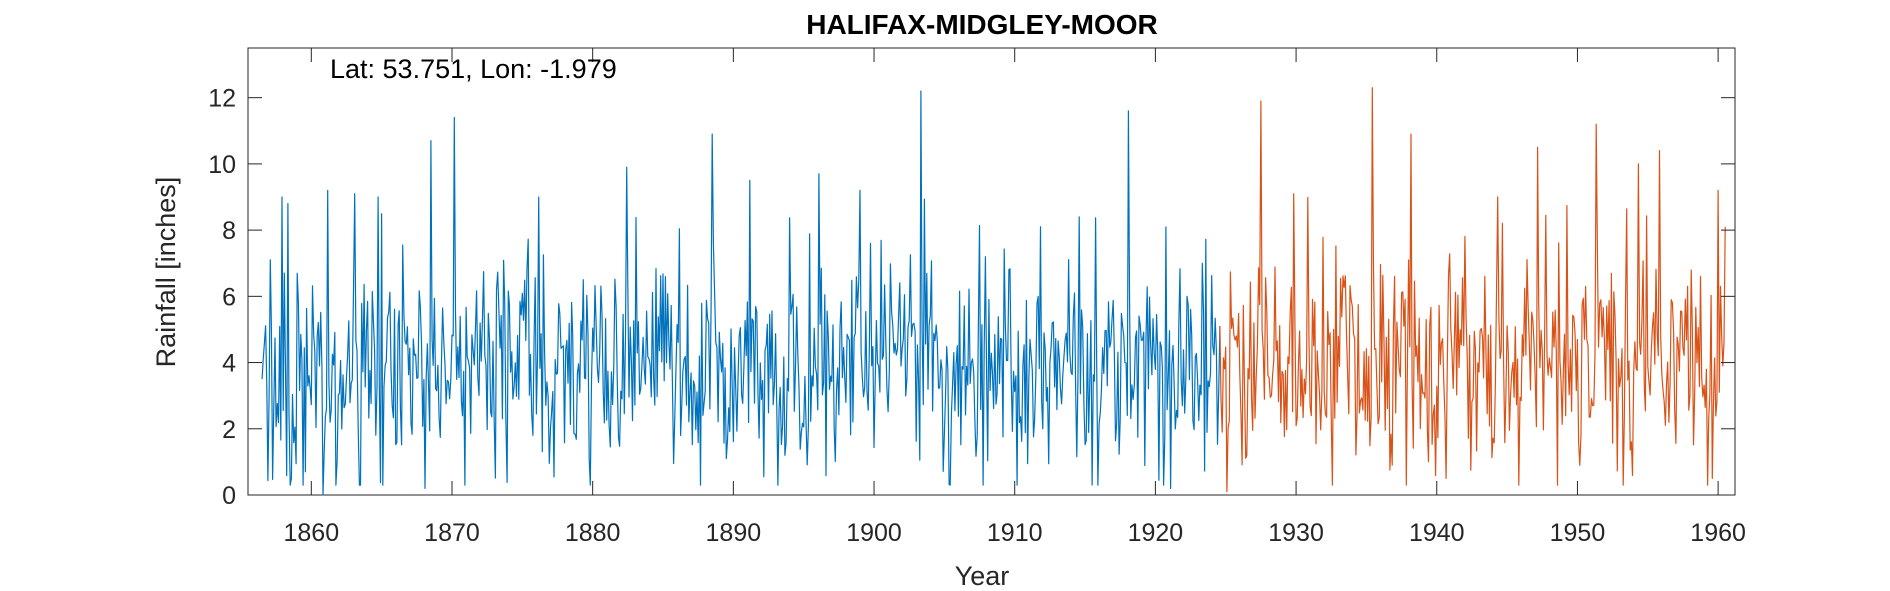 This screenshot has width=1890, height=591. I want to click on x-axis-label: Year, so click(982, 576).